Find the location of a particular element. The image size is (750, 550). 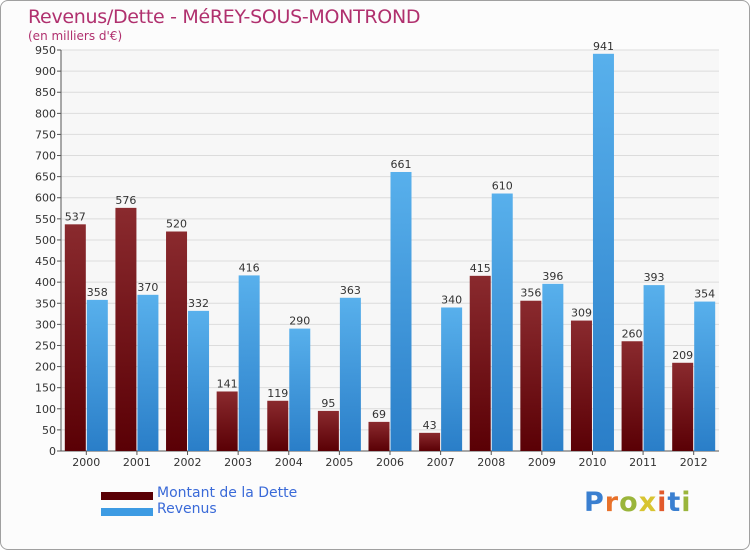

y-tick-label: 700 is located at coordinates (45, 156).